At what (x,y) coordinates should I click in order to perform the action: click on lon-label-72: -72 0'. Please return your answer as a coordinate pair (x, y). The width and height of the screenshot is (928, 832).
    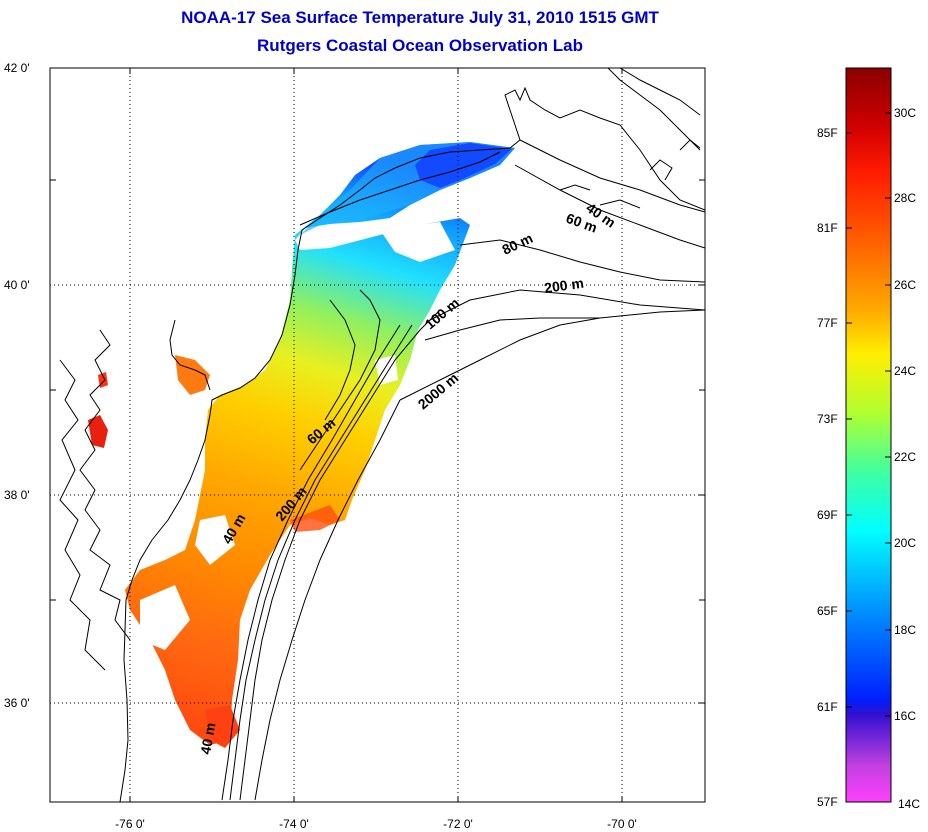
    Looking at the image, I should click on (458, 824).